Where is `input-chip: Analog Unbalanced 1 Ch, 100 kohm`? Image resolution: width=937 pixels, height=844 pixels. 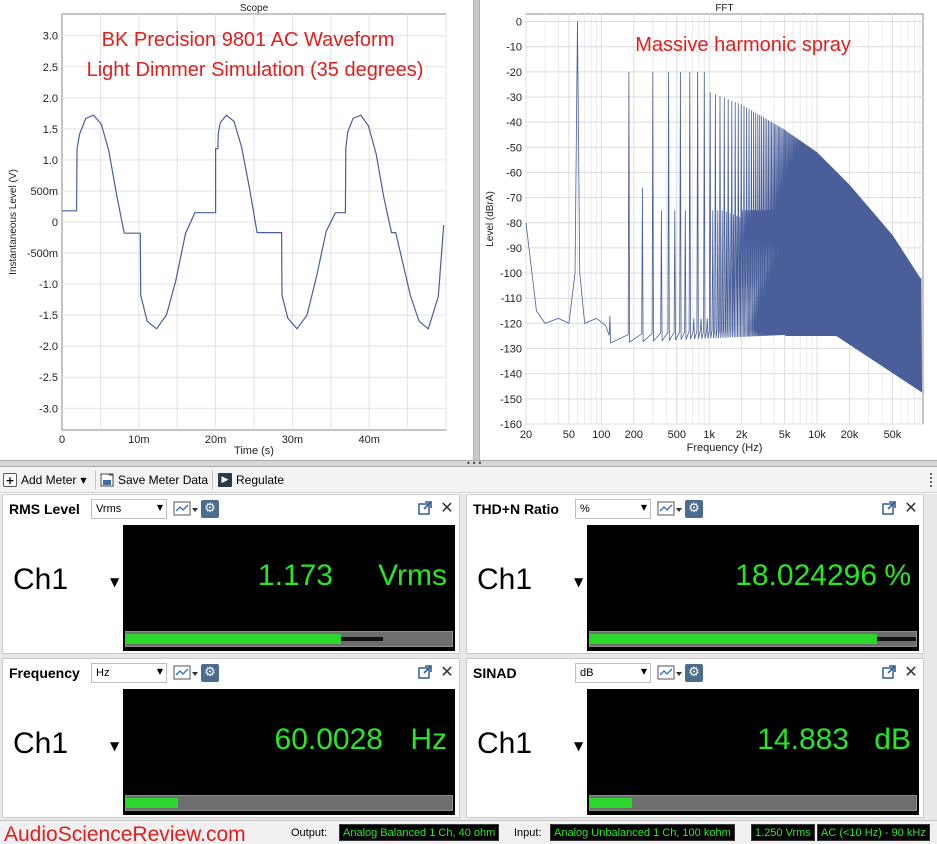 input-chip: Analog Unbalanced 1 Ch, 100 kohm is located at coordinates (642, 832).